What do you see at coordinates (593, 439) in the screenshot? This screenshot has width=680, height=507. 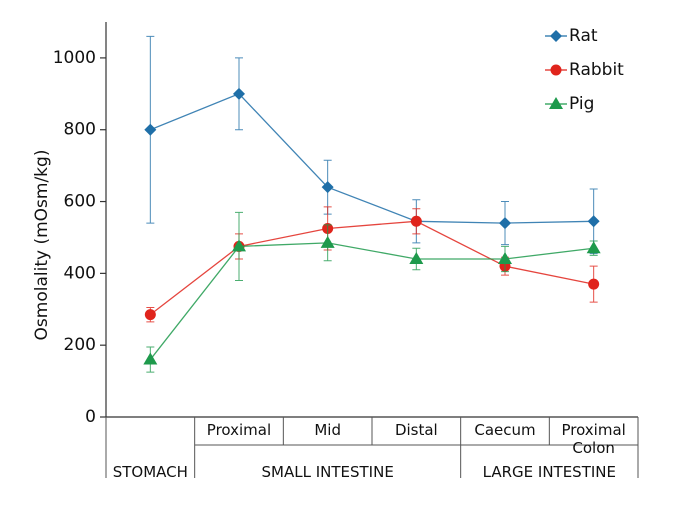 I see `x-tick-label: Proximal Colon` at bounding box center [593, 439].